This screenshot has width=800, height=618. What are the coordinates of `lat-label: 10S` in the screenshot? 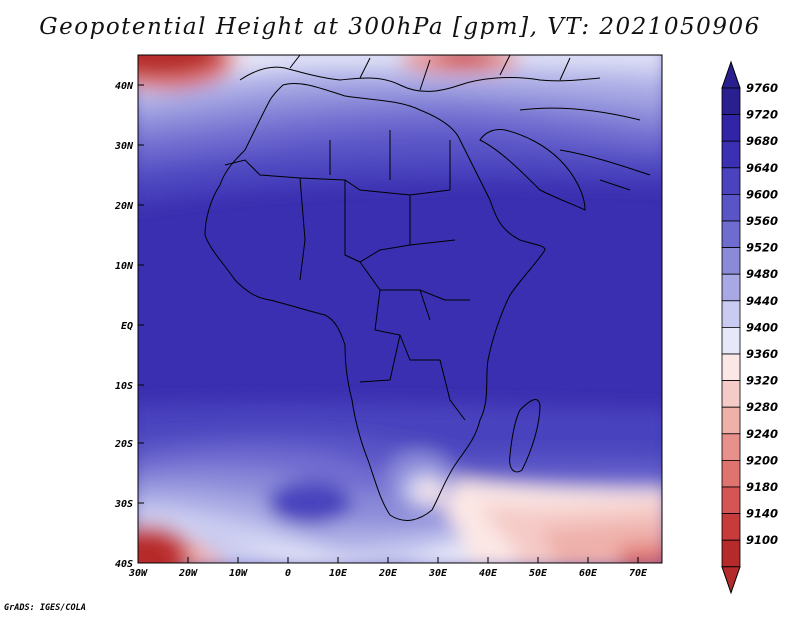 It's located at (124, 386).